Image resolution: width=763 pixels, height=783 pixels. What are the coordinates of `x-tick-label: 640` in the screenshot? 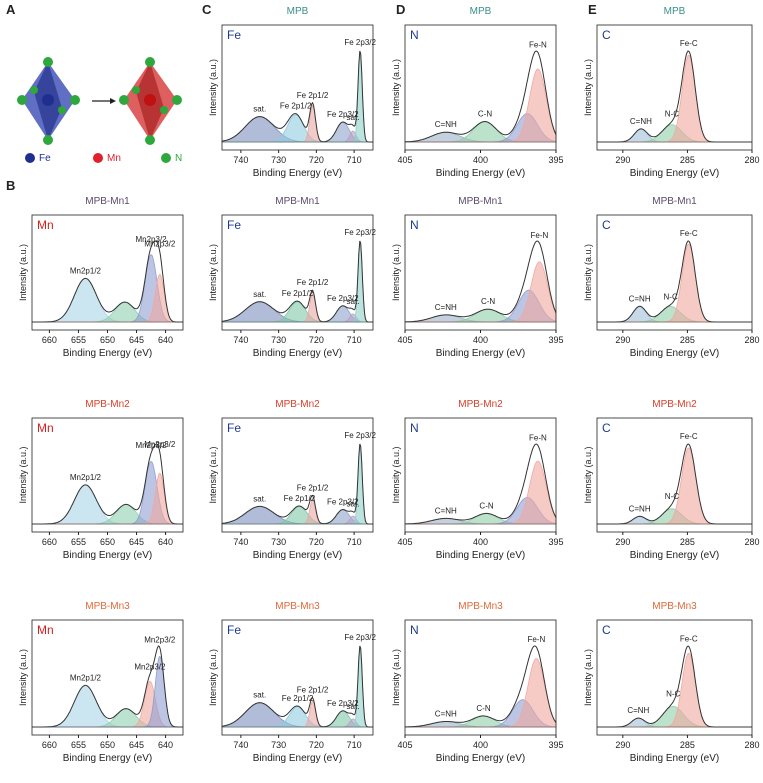 It's located at (165, 745).